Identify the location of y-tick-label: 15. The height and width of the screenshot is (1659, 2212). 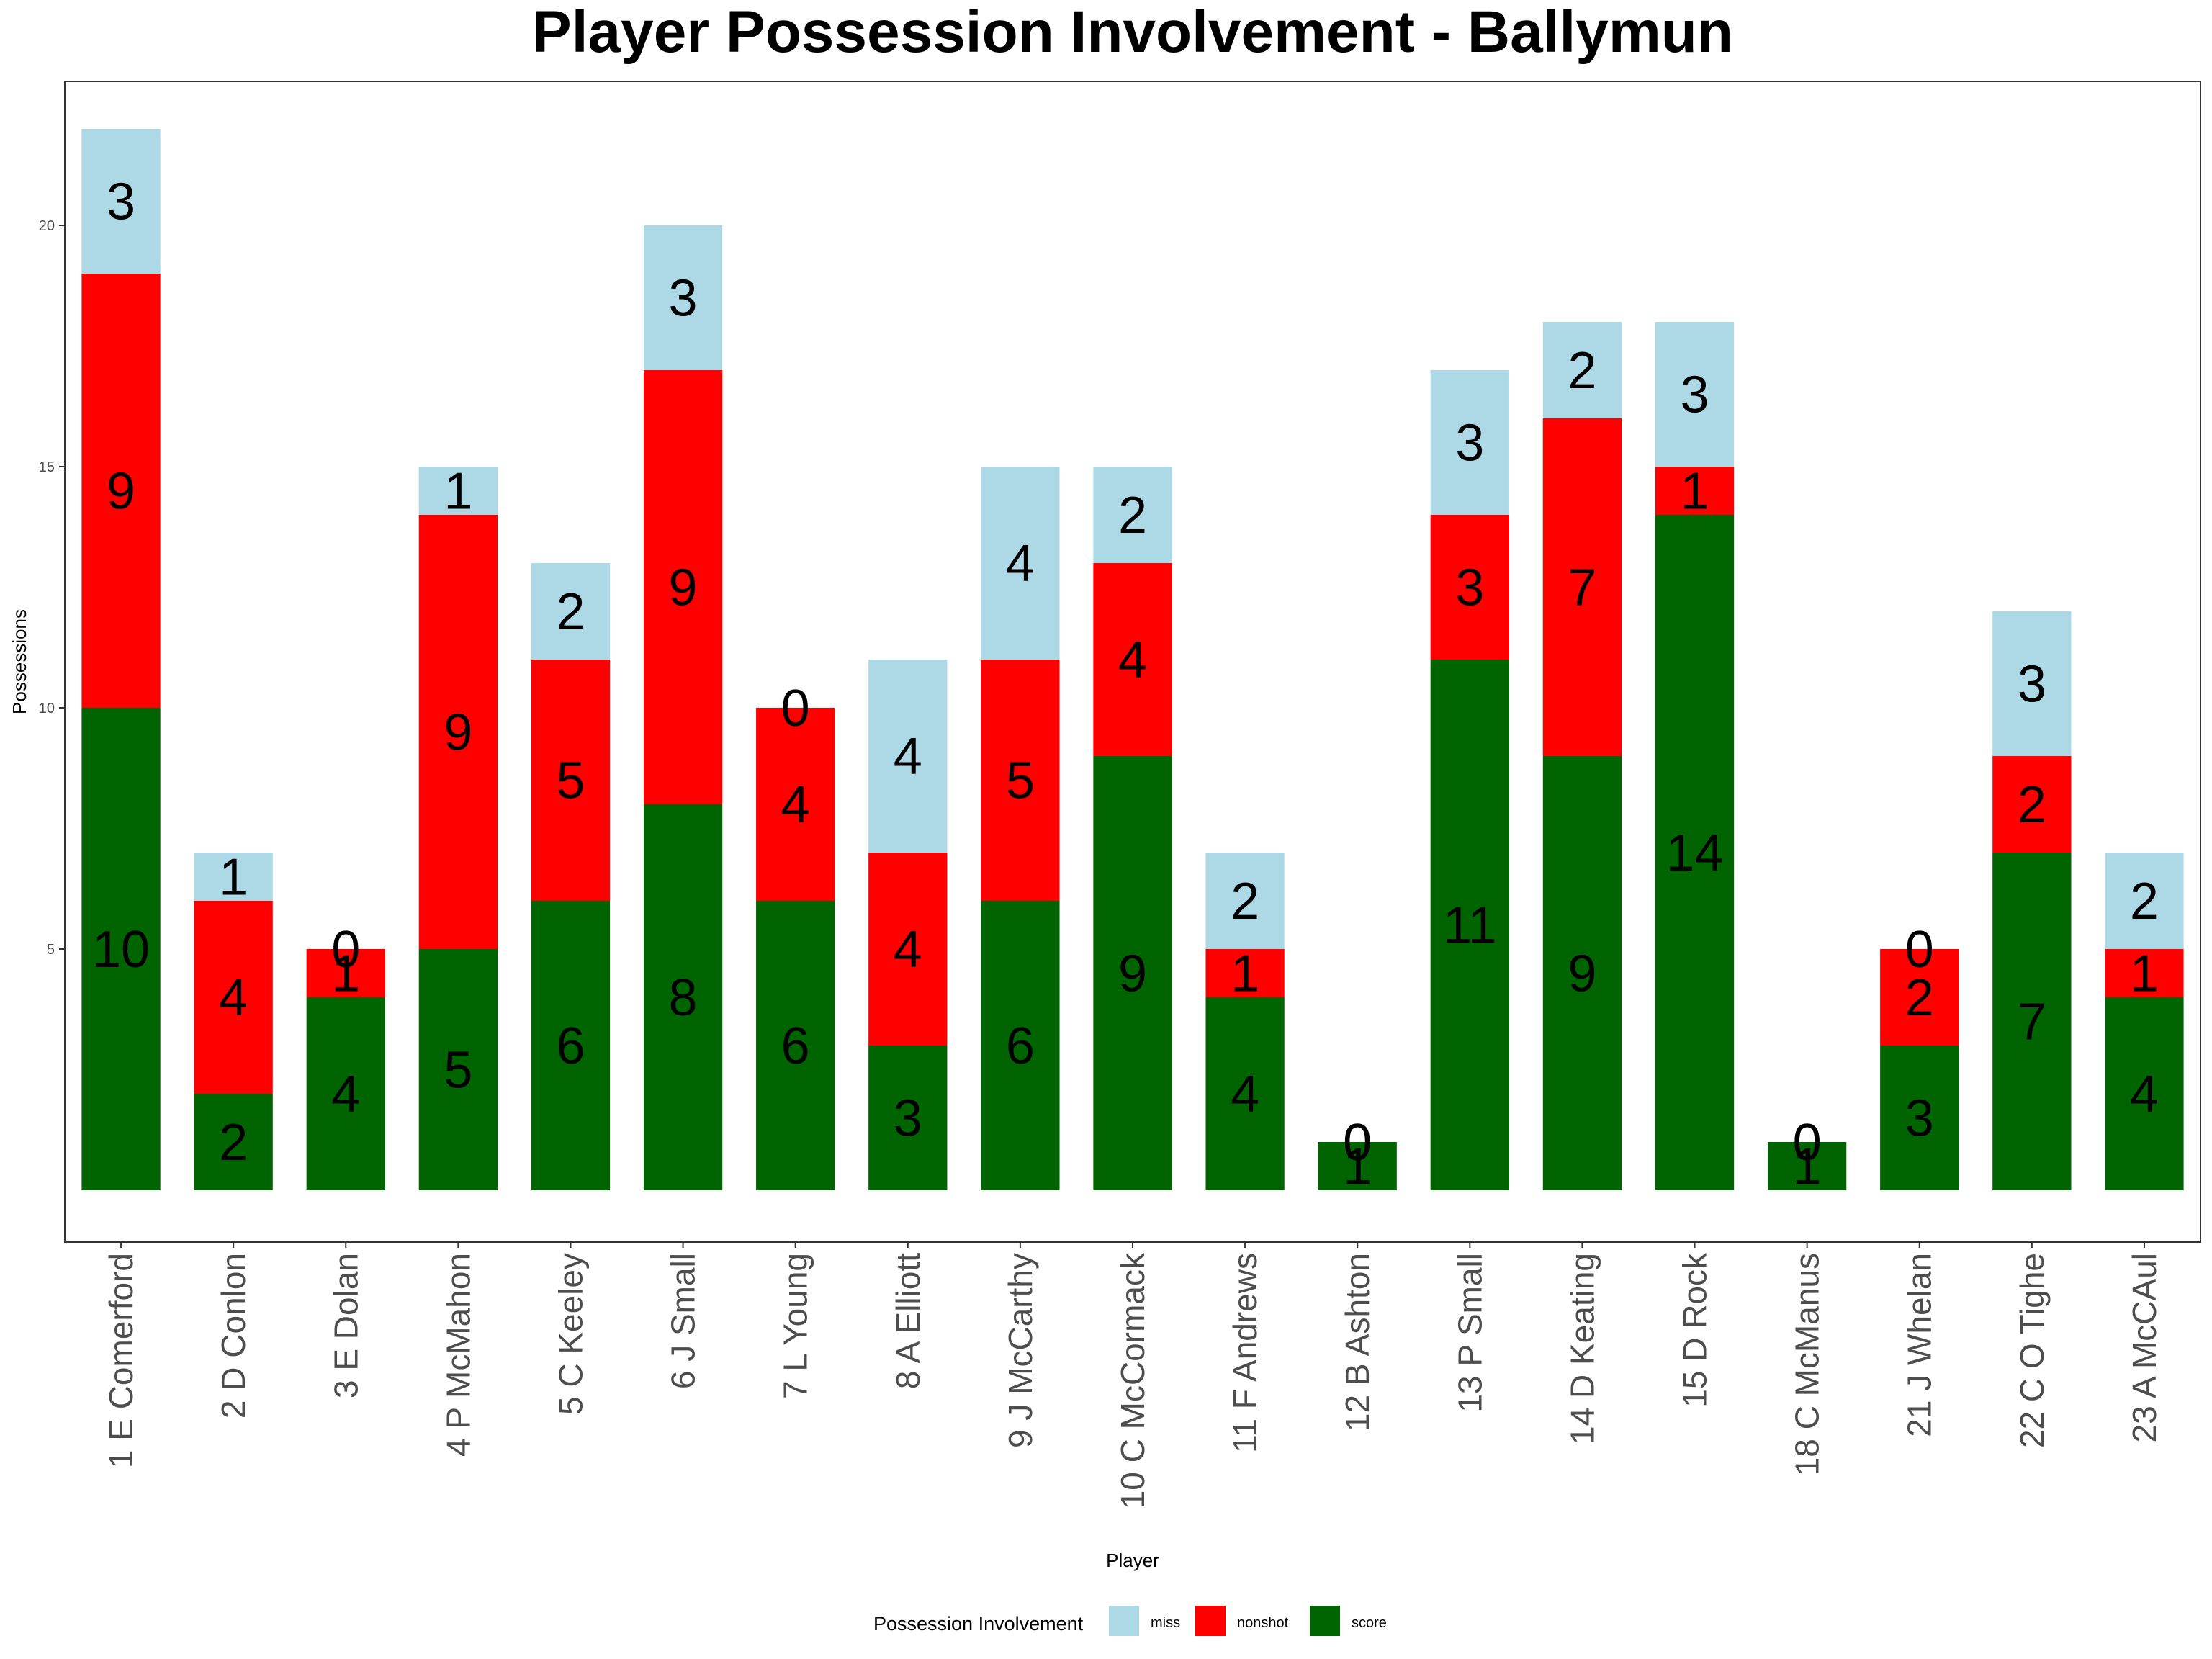
(47, 467).